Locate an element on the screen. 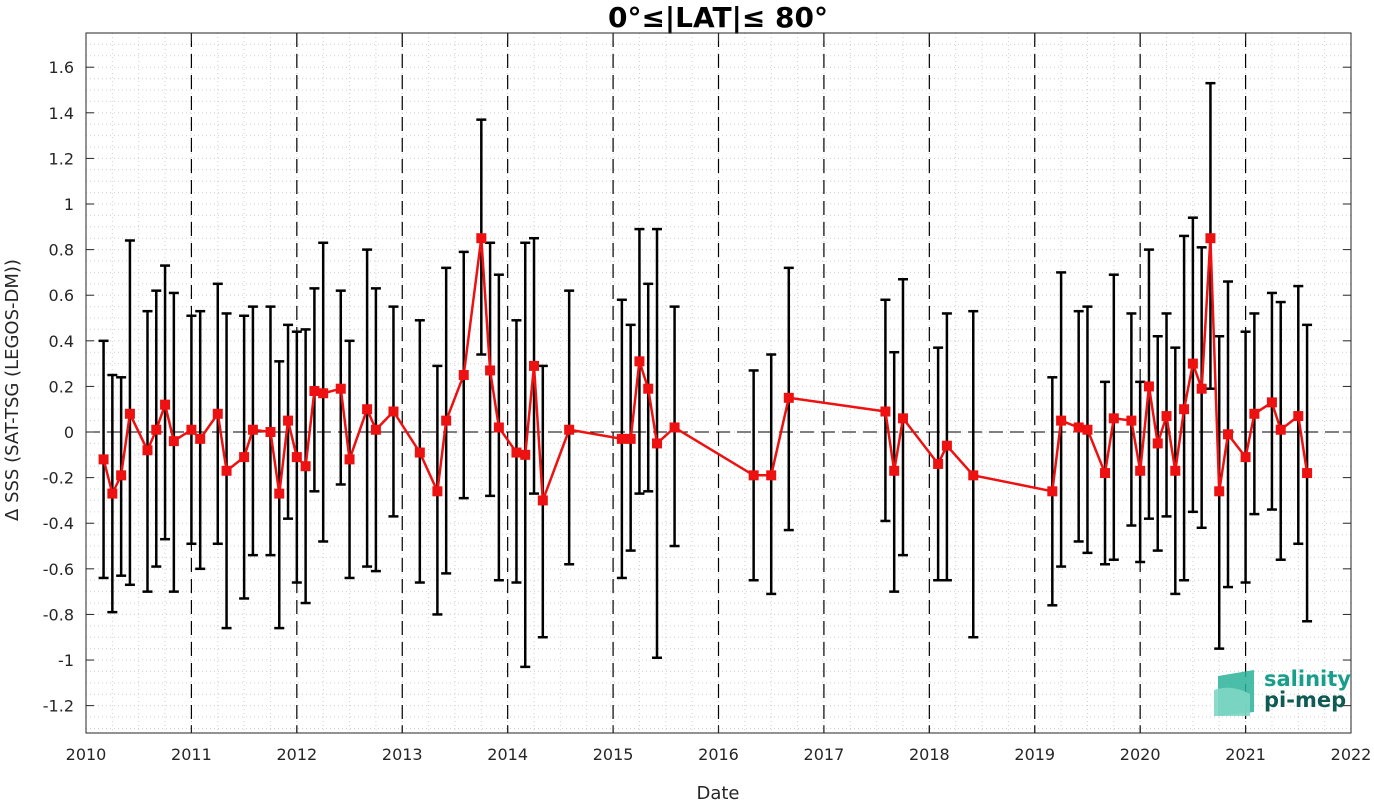 This screenshot has height=801, width=1374. y-tick-label: 0 is located at coordinates (69, 432).